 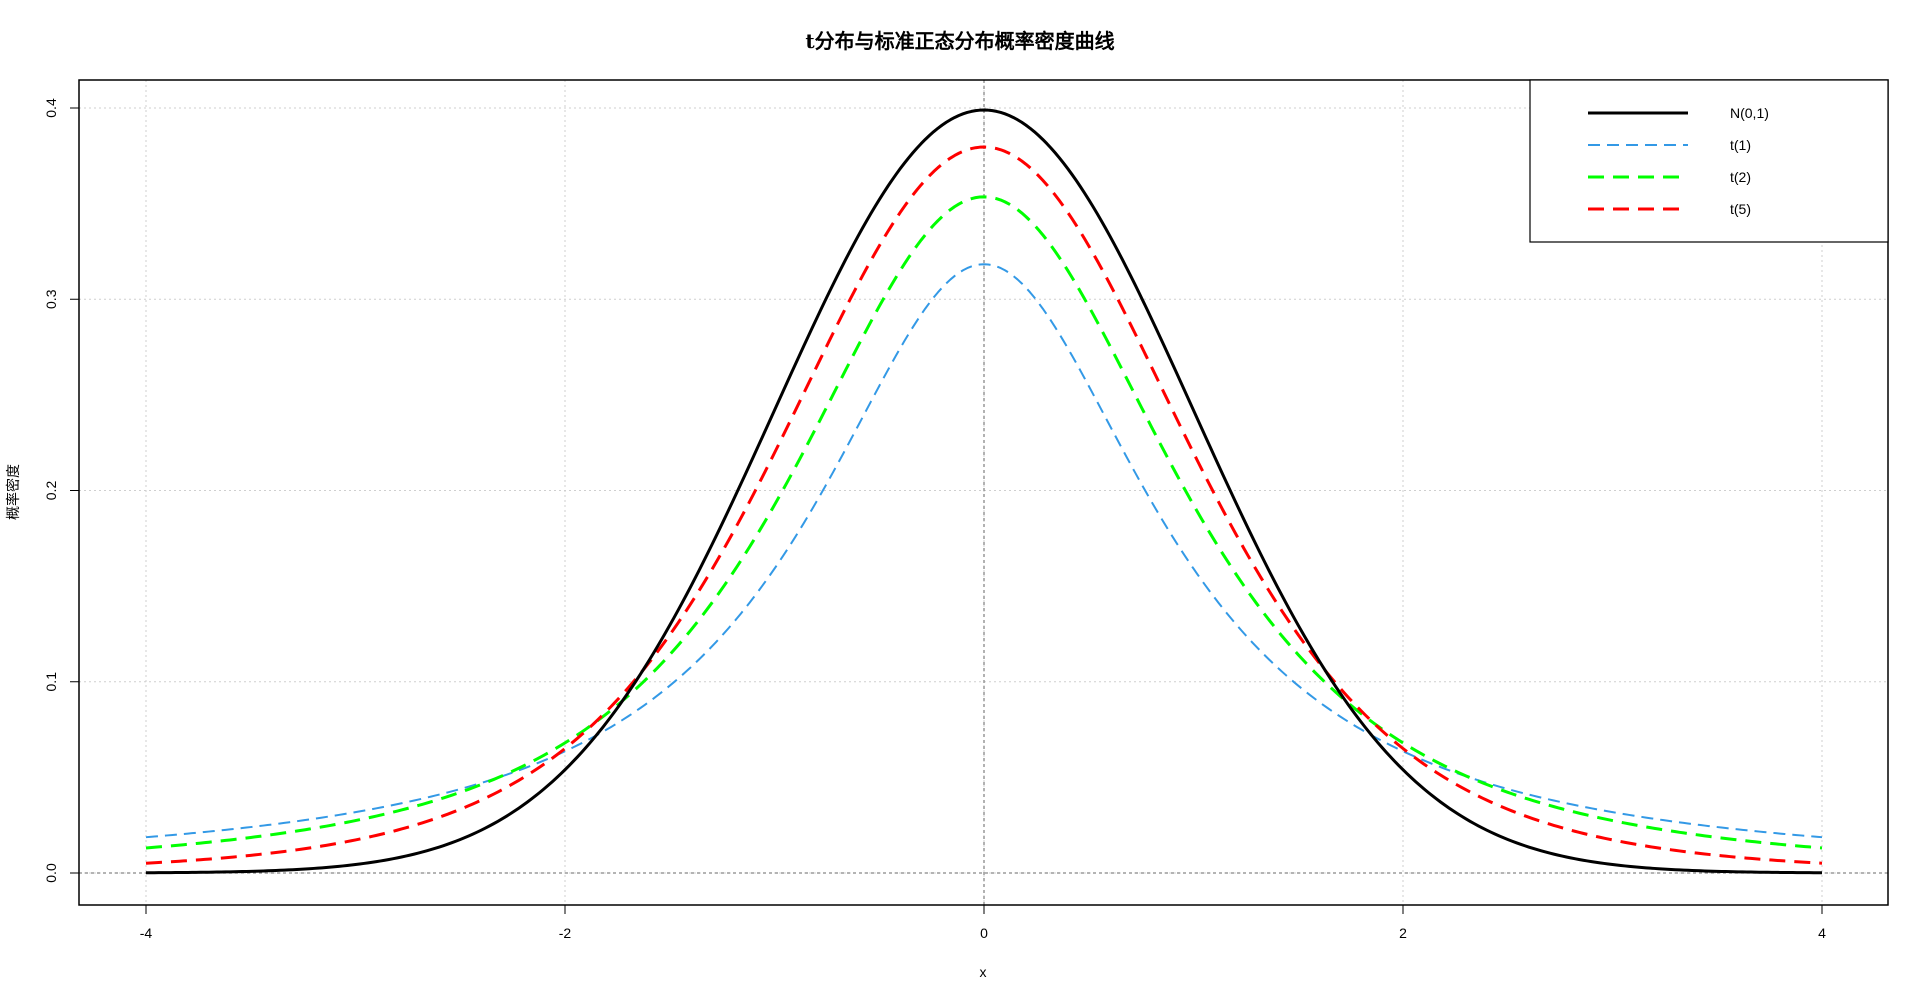 What do you see at coordinates (983, 972) in the screenshot?
I see `x-axis-label: x` at bounding box center [983, 972].